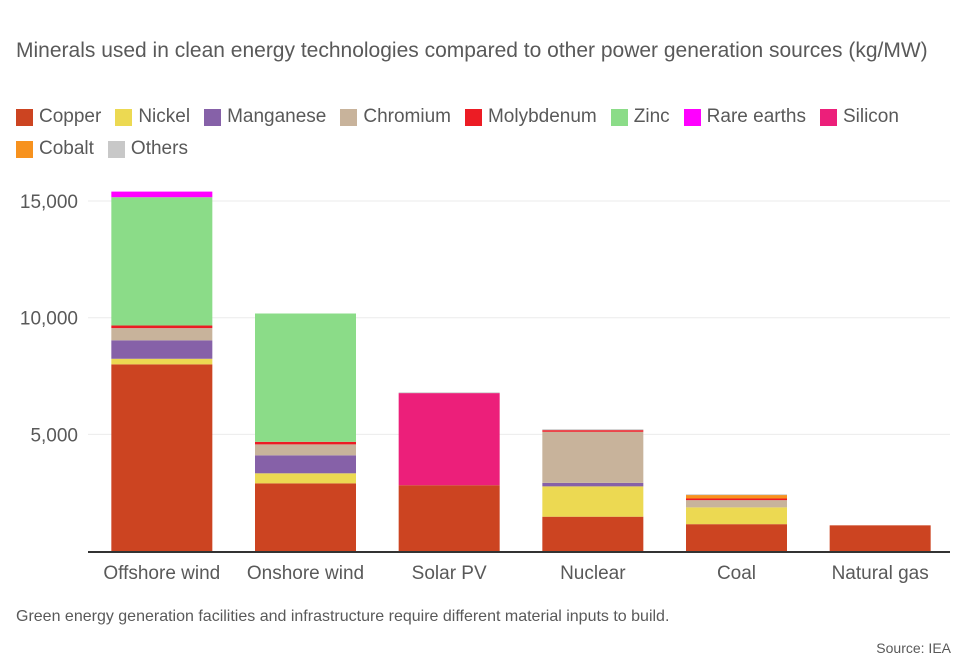 This screenshot has width=975, height=671. I want to click on legend-label: Copper, so click(70, 116).